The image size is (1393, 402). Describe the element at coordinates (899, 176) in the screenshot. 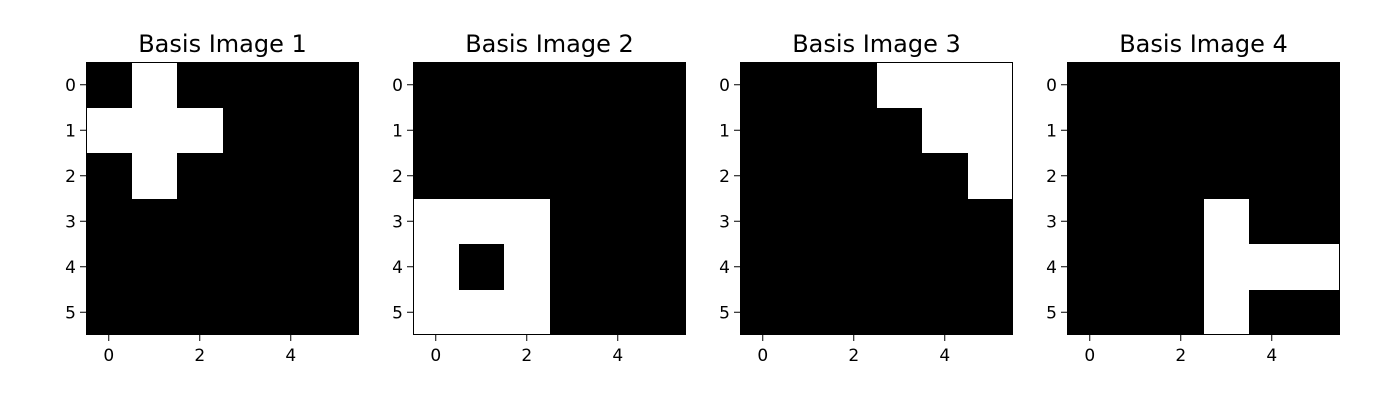

I see `heatmap-cell-r2-c3` at that location.